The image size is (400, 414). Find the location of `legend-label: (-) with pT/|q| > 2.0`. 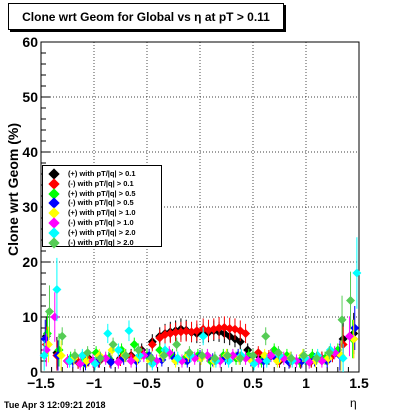

legend-label: (-) with pT/|q| > 2.0 is located at coordinates (101, 242).